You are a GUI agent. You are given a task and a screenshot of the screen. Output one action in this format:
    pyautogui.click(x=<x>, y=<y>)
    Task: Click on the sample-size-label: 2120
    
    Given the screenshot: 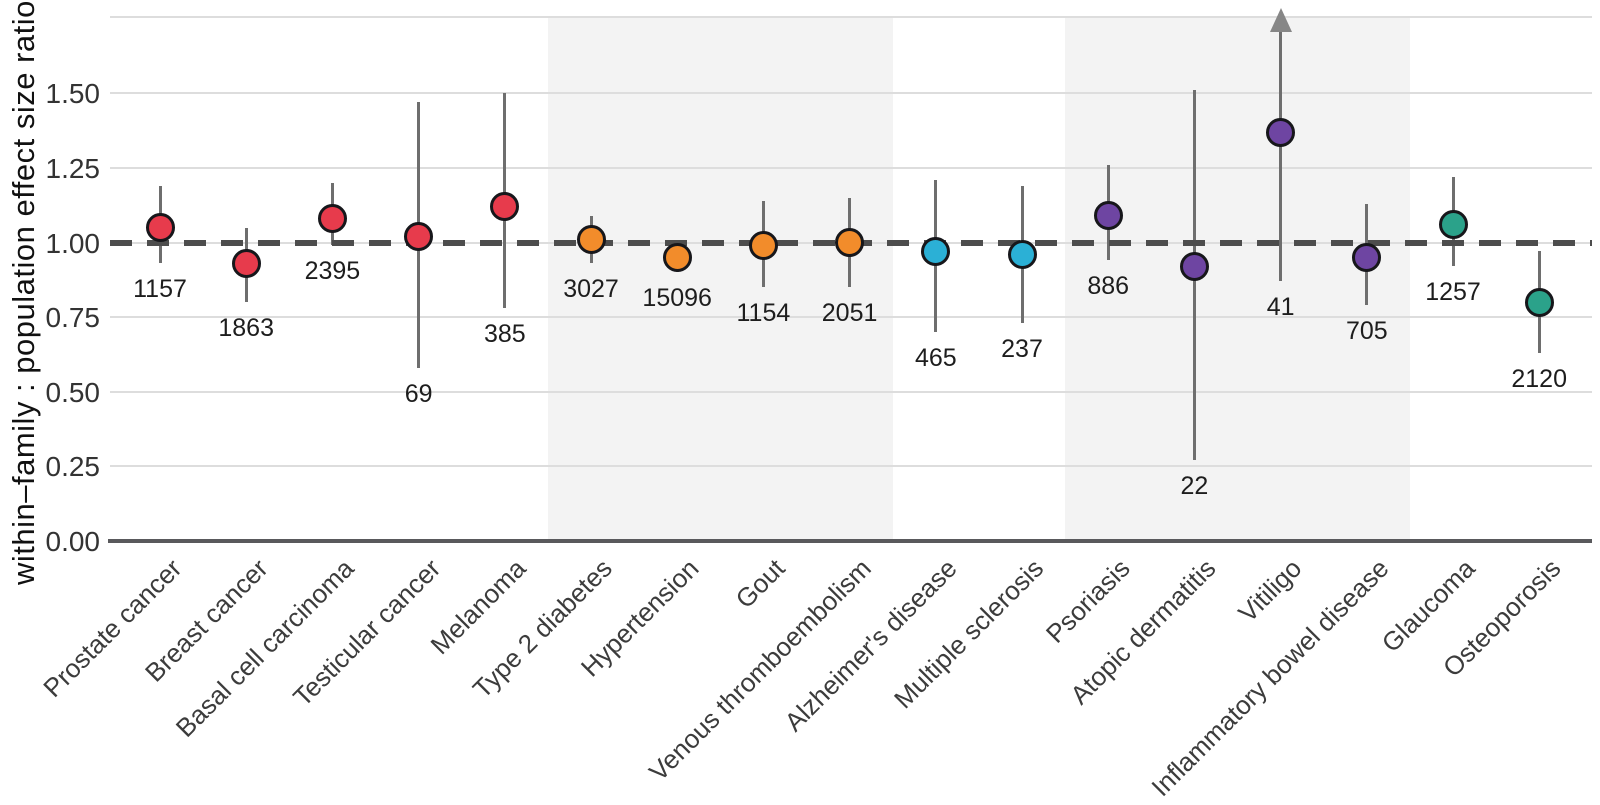 What is the action you would take?
    pyautogui.click(x=1539, y=378)
    